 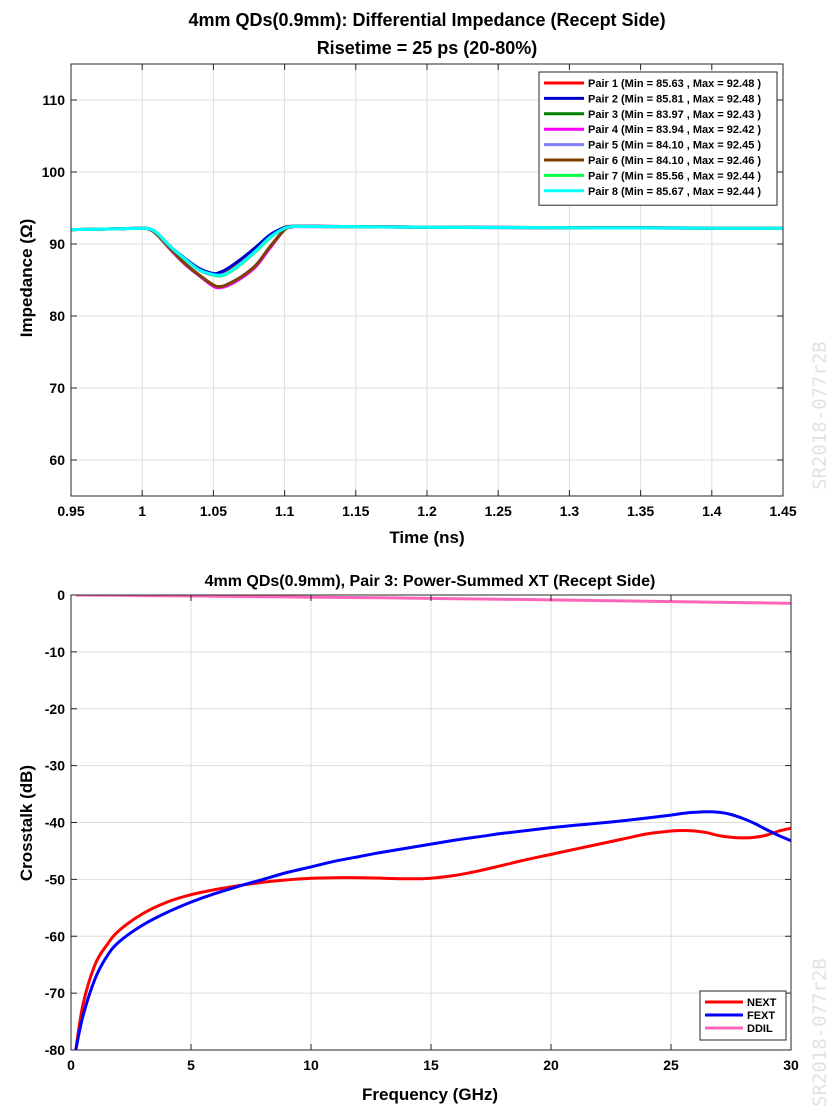 I want to click on impedance-x-tick-label: 1.1, so click(x=285, y=511).